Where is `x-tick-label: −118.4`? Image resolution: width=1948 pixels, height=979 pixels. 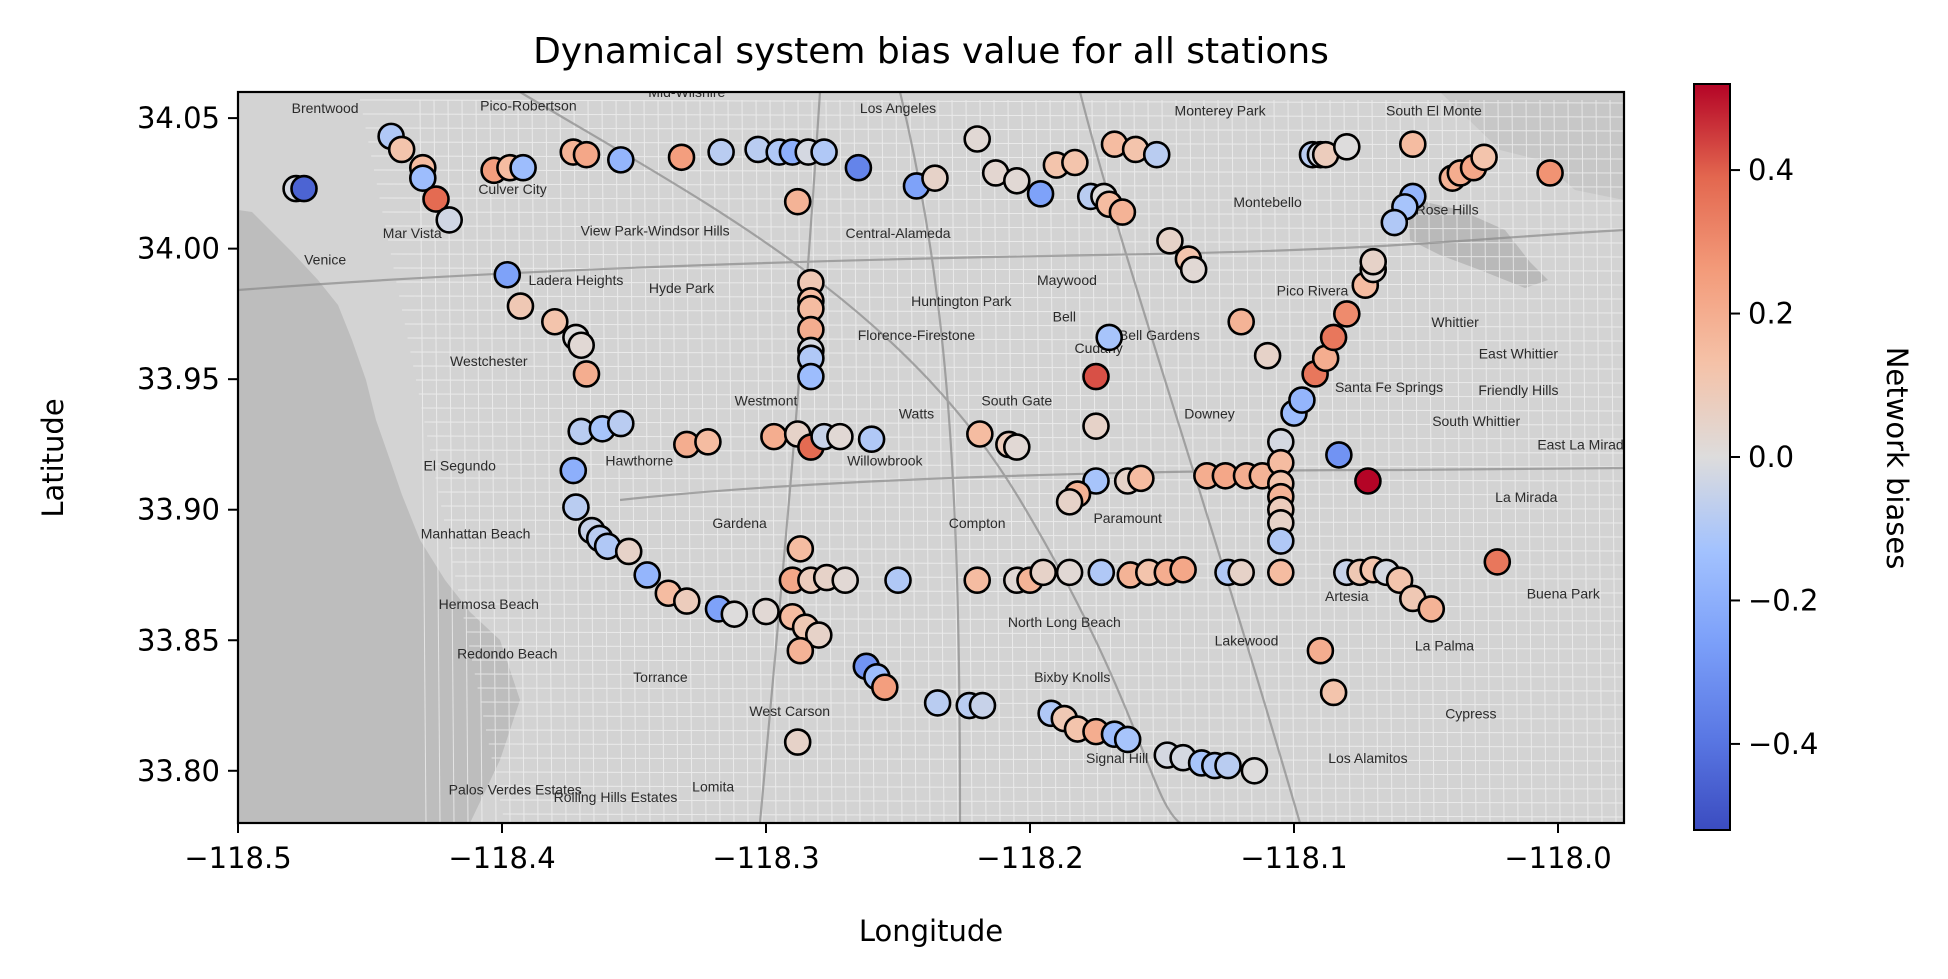
x-tick-label: −118.4 is located at coordinates (501, 858).